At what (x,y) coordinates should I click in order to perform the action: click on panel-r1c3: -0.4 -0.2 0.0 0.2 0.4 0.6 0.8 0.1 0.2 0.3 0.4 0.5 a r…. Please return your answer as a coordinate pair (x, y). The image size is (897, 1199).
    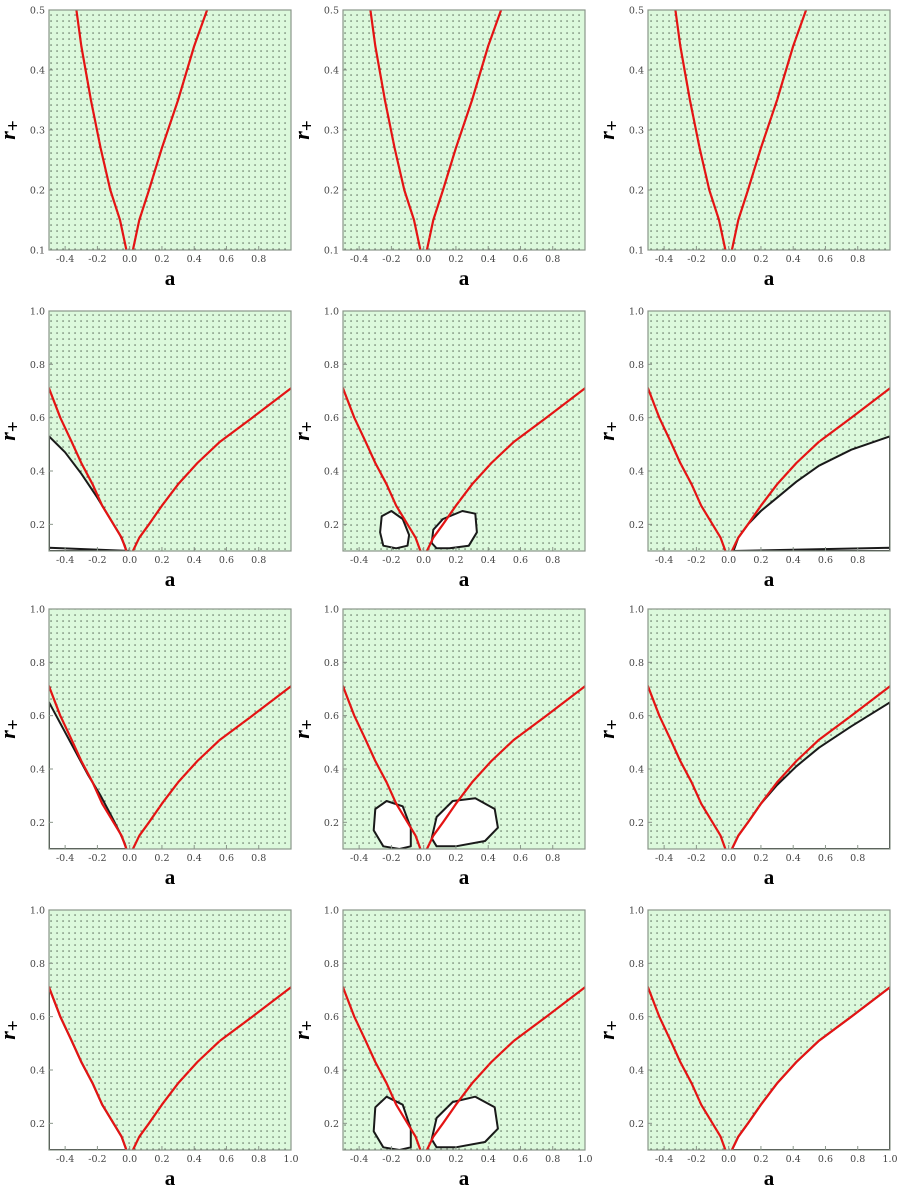
    Looking at the image, I should click on (742, 148).